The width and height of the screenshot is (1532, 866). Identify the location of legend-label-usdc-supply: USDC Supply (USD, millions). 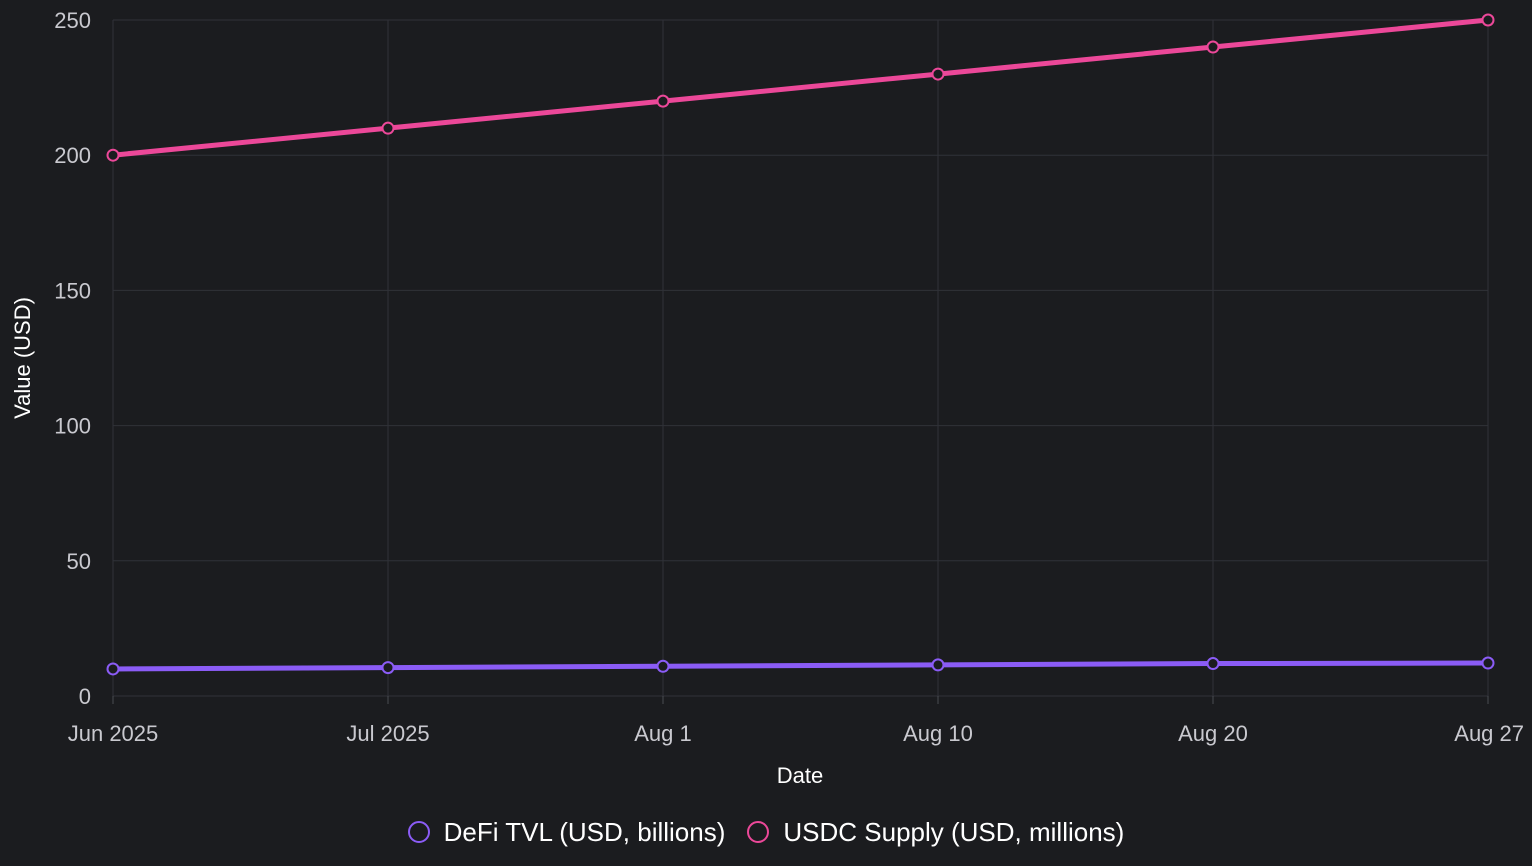
(954, 832).